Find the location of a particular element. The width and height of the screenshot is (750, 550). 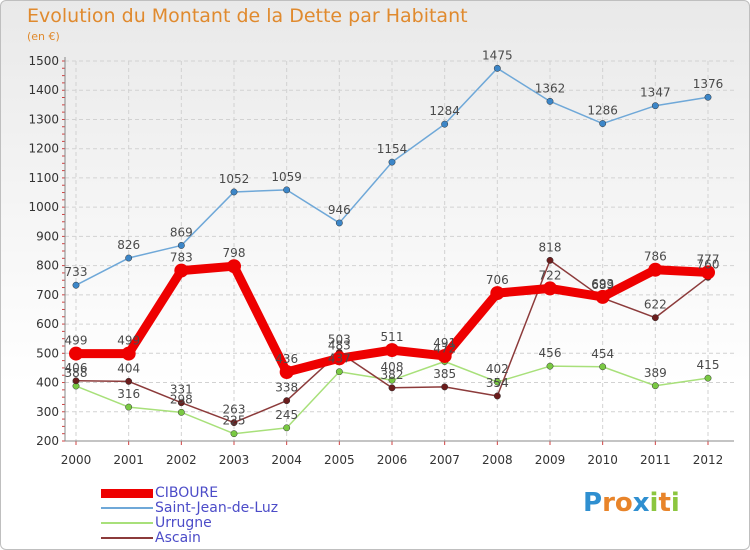

y-tick-label: 500 is located at coordinates (47, 353).